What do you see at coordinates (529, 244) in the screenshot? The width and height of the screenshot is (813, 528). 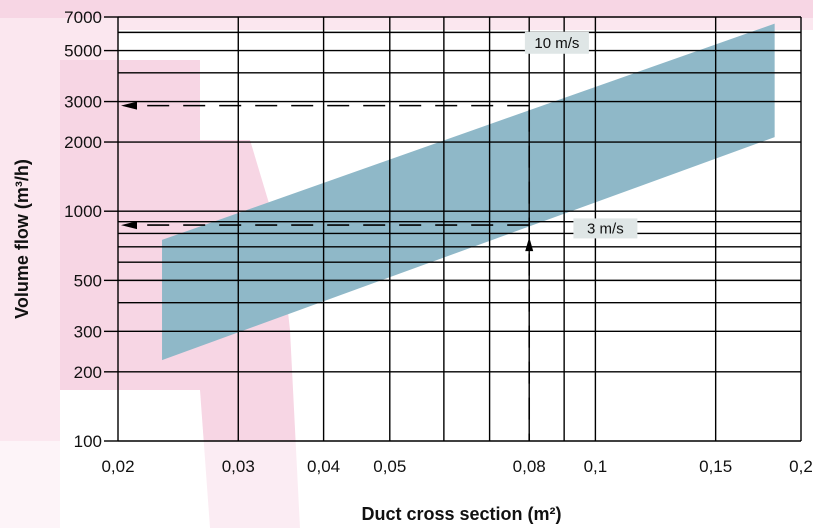 I see `arrow-up` at bounding box center [529, 244].